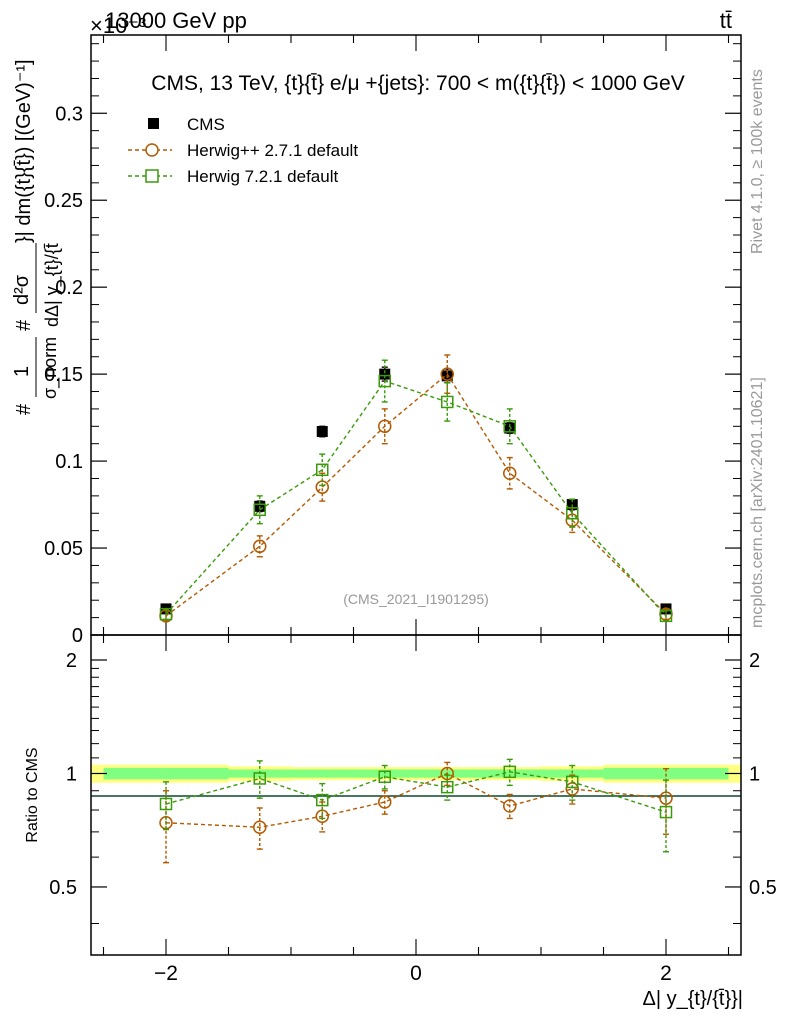 Image resolution: width=786 pixels, height=1024 pixels. I want to click on legend-herwig7-label: Herwig 7.2.1 default, so click(262, 176).